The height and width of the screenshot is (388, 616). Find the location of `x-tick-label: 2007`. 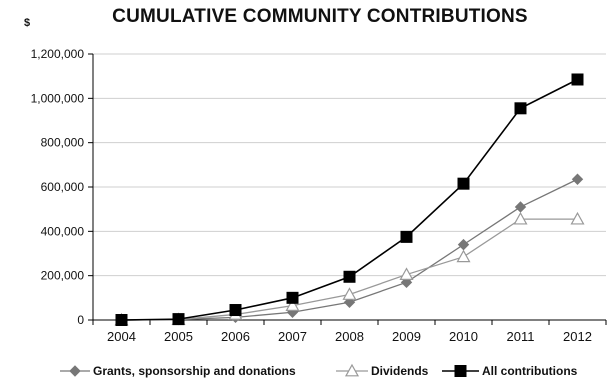

x-tick-label: 2007 is located at coordinates (292, 336).